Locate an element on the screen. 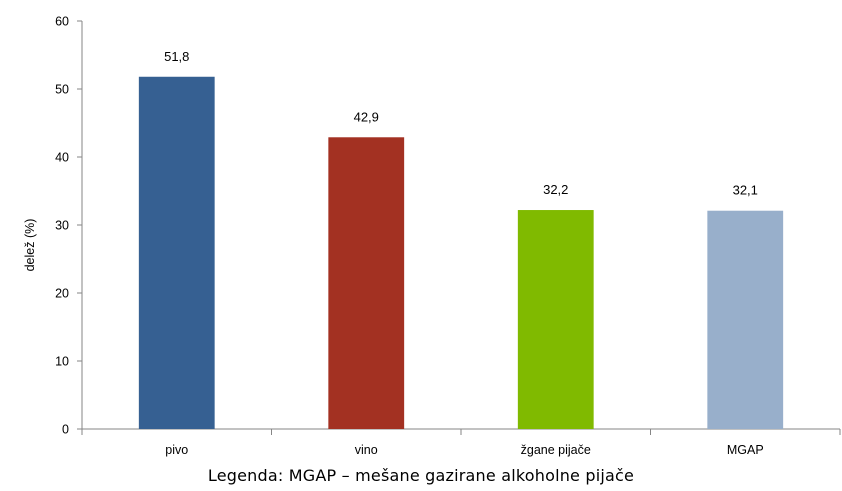 Image resolution: width=842 pixels, height=491 pixels. data-label: 42,9 is located at coordinates (366, 116).